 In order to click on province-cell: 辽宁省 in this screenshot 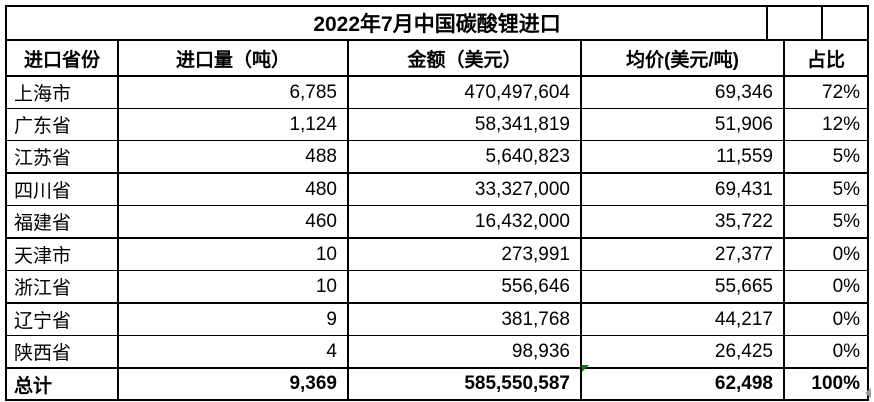, I will do `click(62, 319)`.